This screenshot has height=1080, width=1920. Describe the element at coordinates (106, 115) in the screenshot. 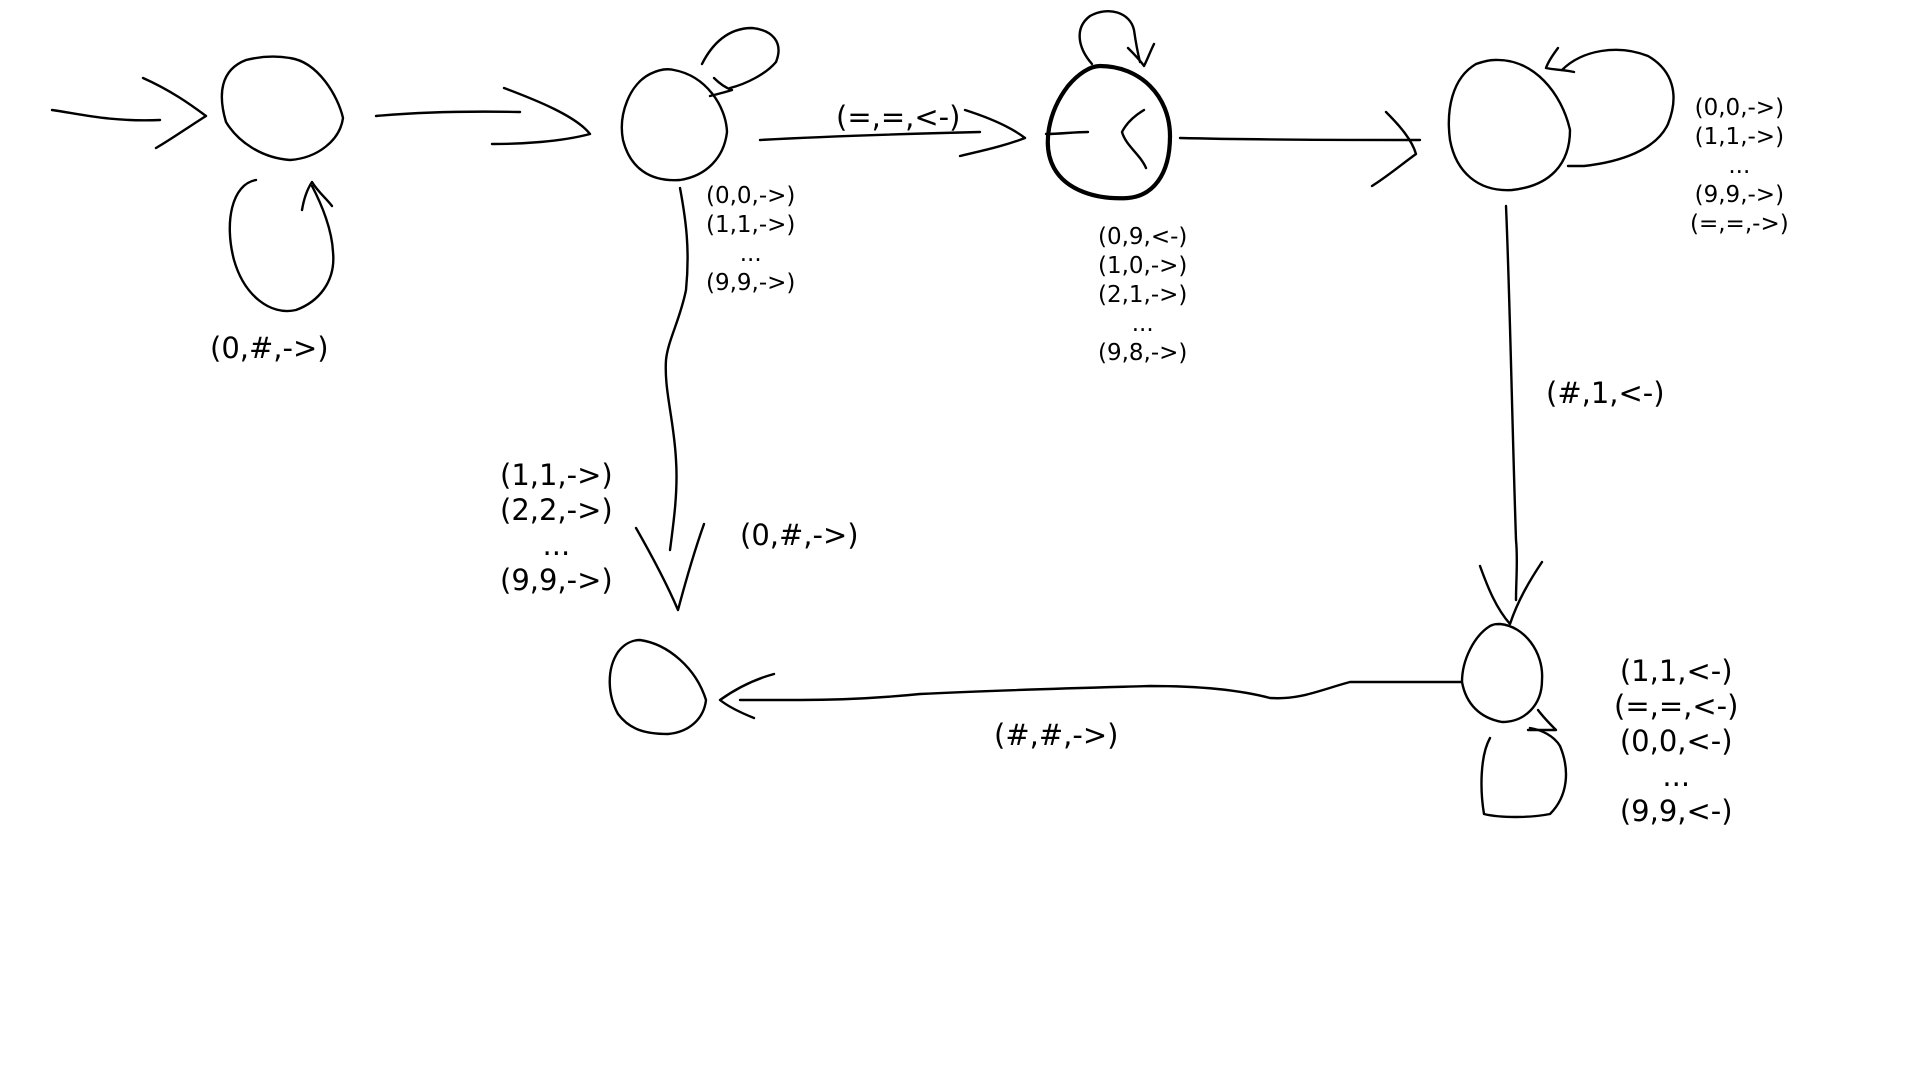

I see `start-arrow-shaft` at that location.